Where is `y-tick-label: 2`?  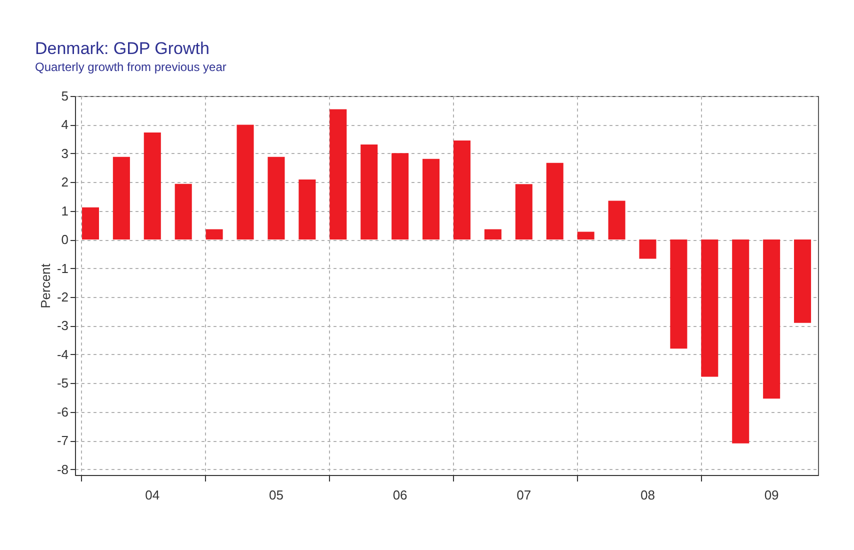 y-tick-label: 2 is located at coordinates (64, 182).